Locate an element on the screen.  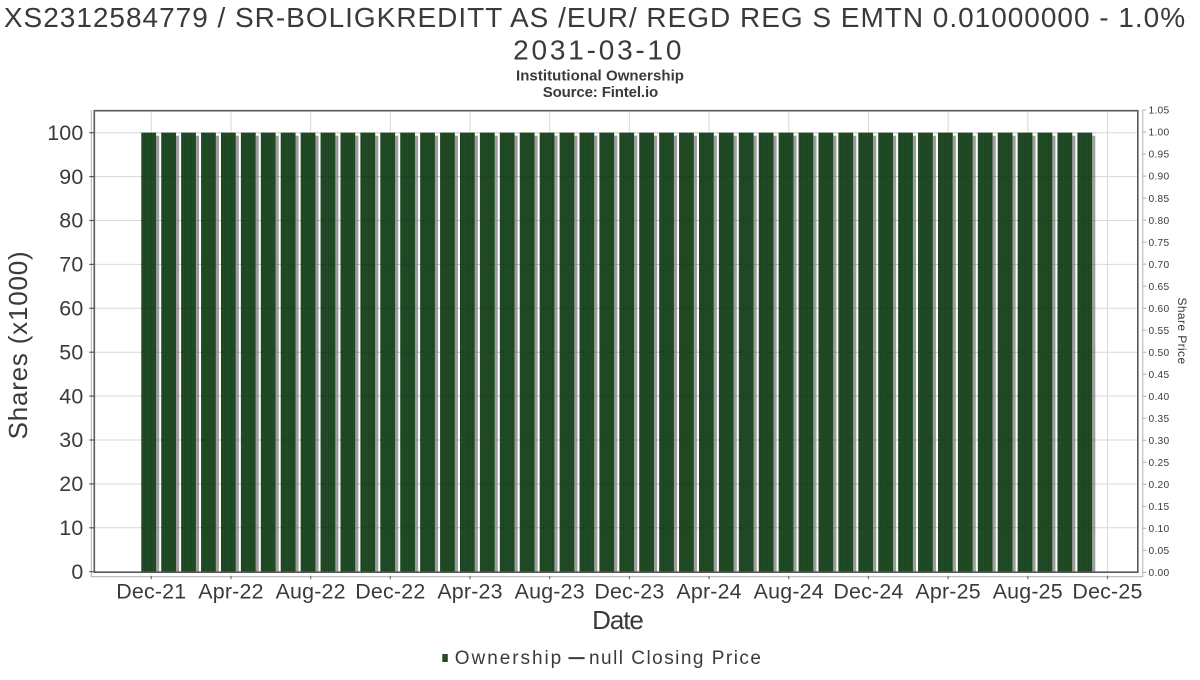
svg-text: Date is located at coordinates (617, 620).